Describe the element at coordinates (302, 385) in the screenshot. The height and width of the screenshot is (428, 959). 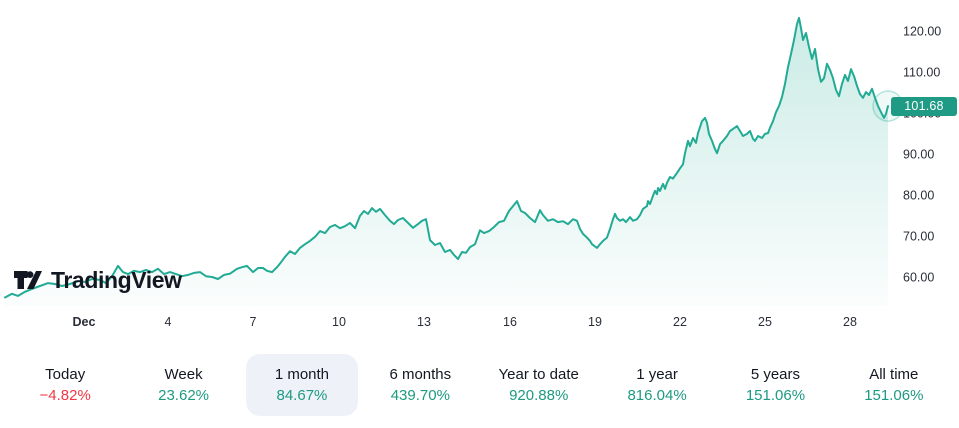
I see `stat-1-month: 1 month 84.67%` at that location.